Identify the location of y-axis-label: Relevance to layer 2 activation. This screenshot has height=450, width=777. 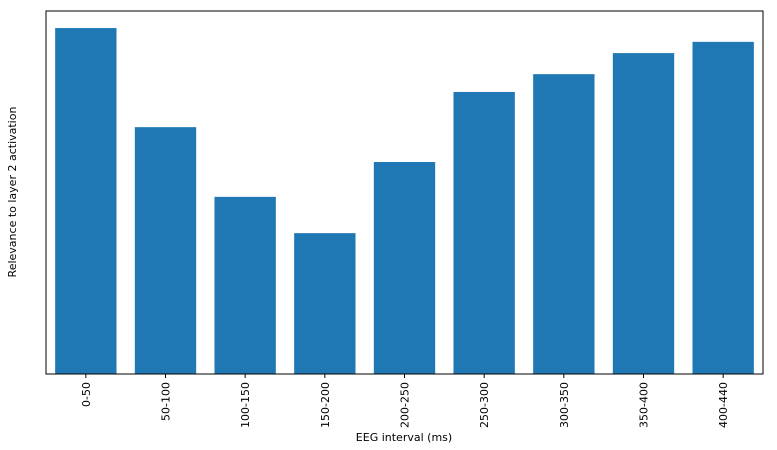
(12, 192).